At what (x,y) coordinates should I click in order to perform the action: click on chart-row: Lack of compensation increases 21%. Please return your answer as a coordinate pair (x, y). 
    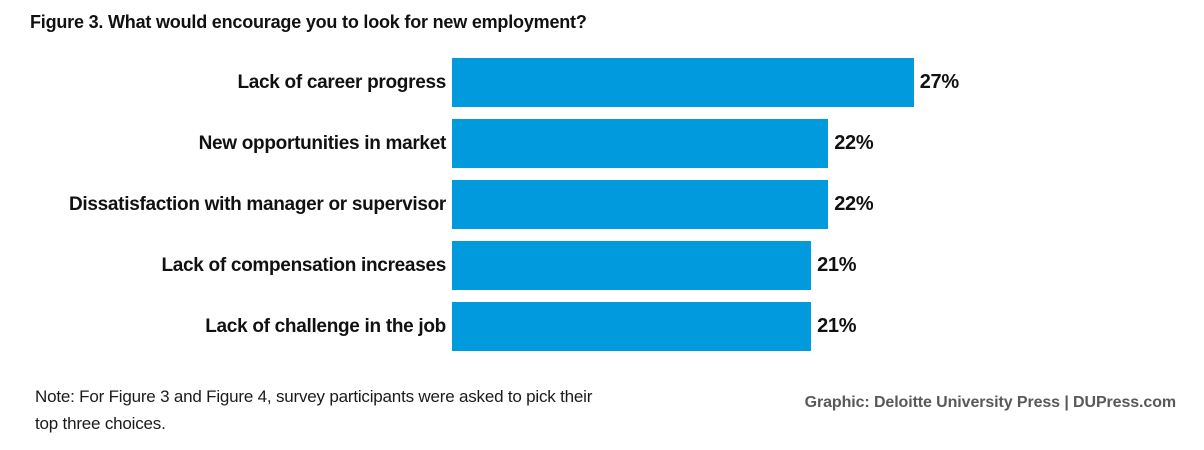
    Looking at the image, I should click on (602, 265).